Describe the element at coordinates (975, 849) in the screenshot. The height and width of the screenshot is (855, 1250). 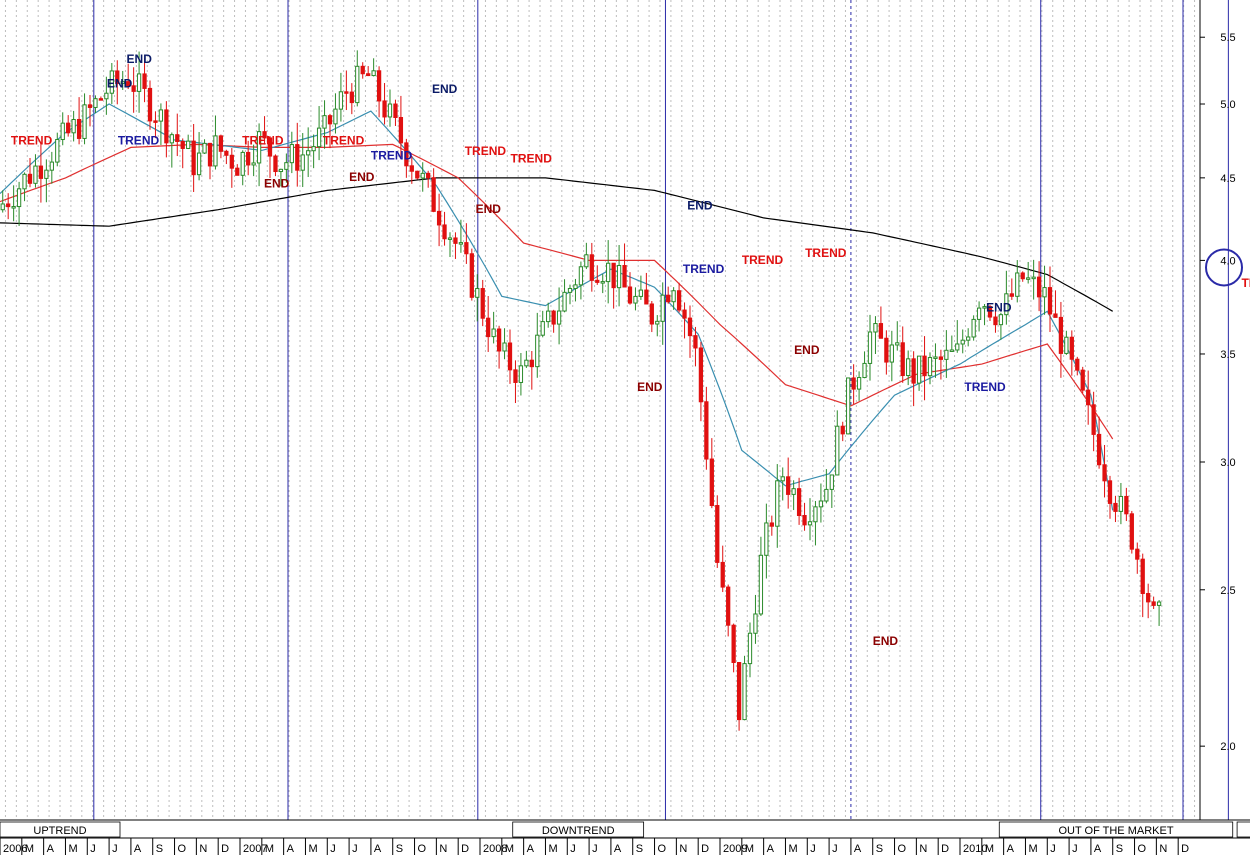
I see `month-label: 2010` at that location.